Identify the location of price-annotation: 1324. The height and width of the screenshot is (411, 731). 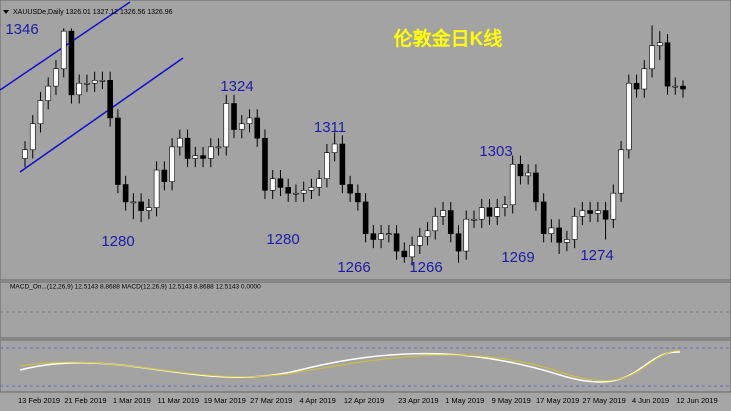
(236, 86).